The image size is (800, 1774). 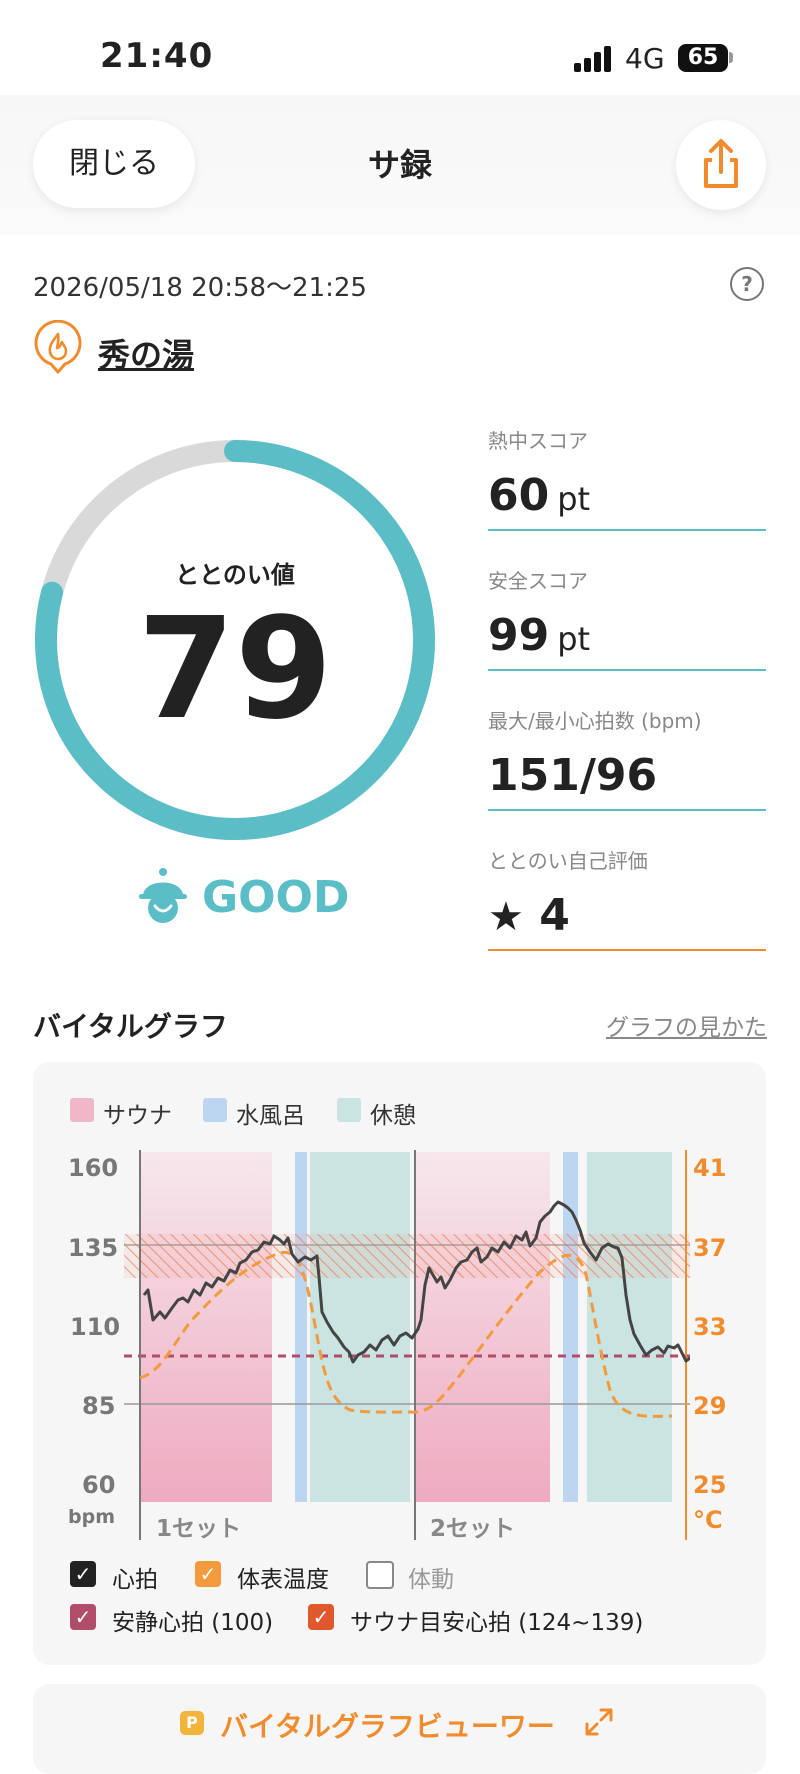 I want to click on resting-hr-checkbox: ✓, so click(x=83, y=1617).